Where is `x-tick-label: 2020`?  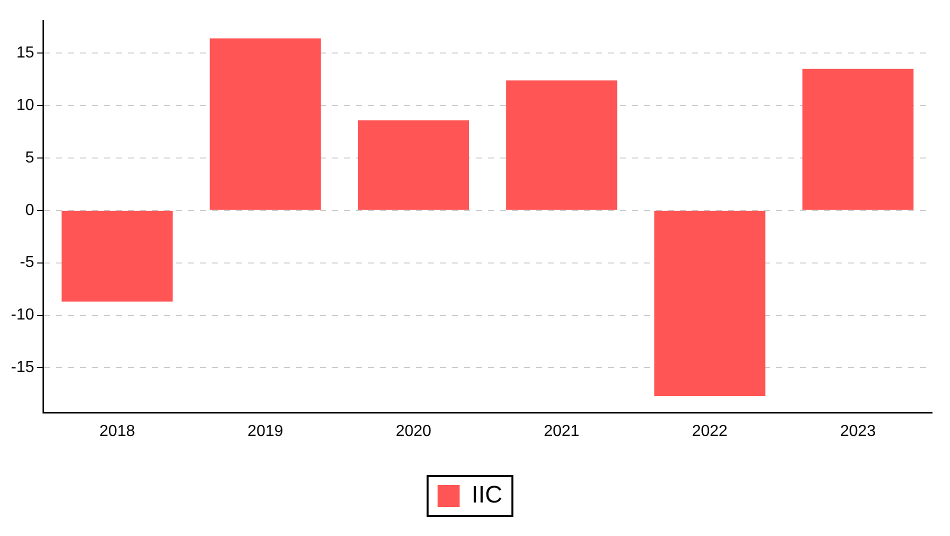 x-tick-label: 2020 is located at coordinates (414, 431).